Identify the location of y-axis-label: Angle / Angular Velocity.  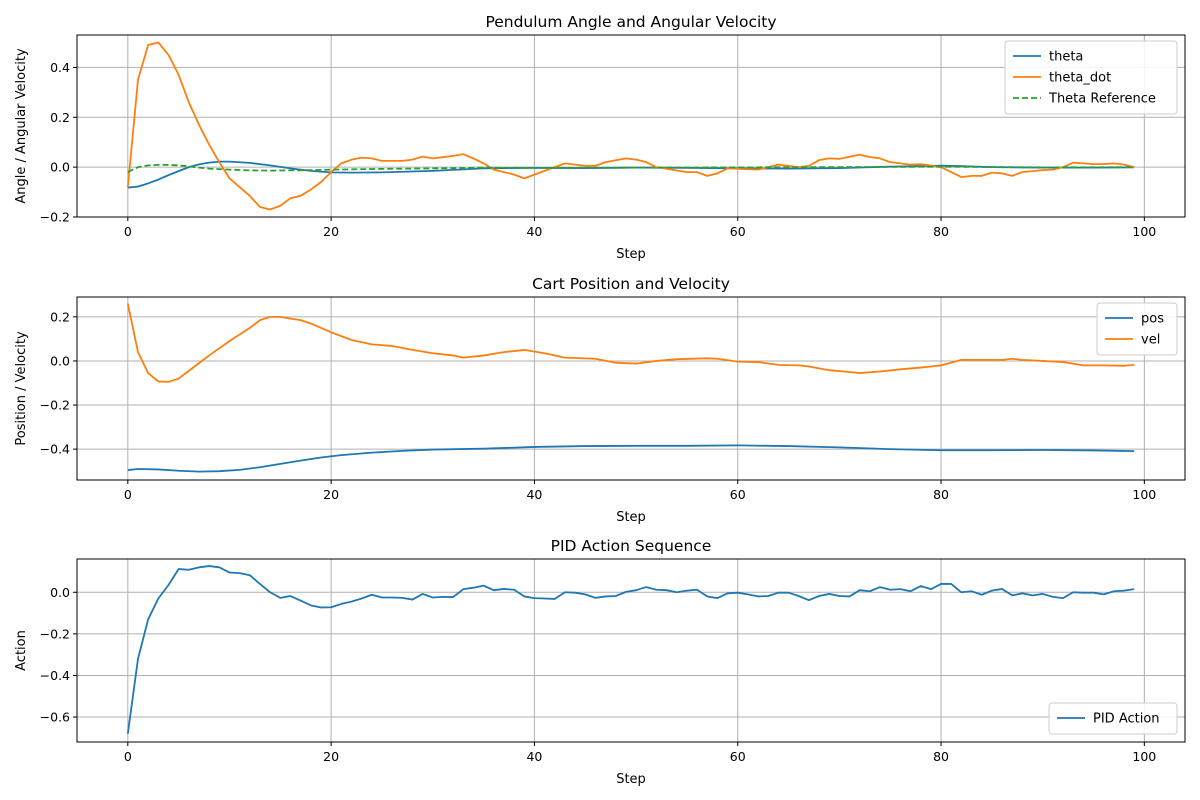
(21, 126).